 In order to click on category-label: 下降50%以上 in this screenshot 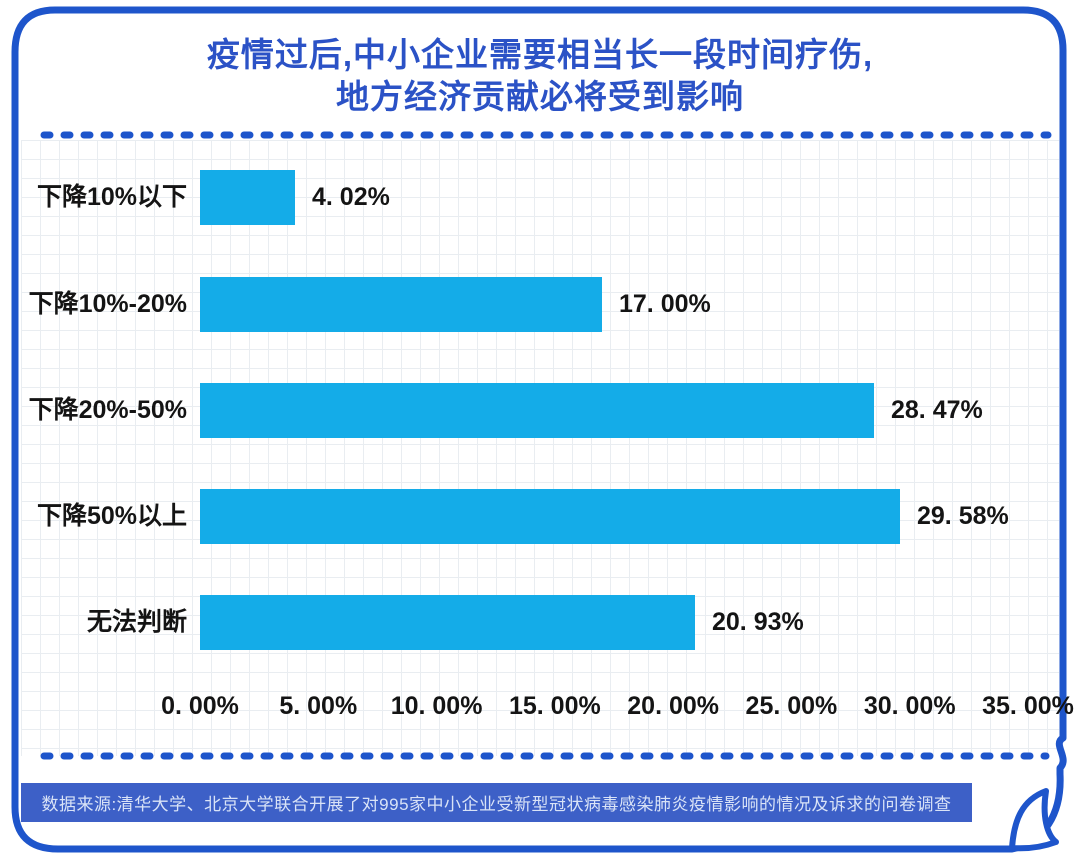, I will do `click(111, 516)`.